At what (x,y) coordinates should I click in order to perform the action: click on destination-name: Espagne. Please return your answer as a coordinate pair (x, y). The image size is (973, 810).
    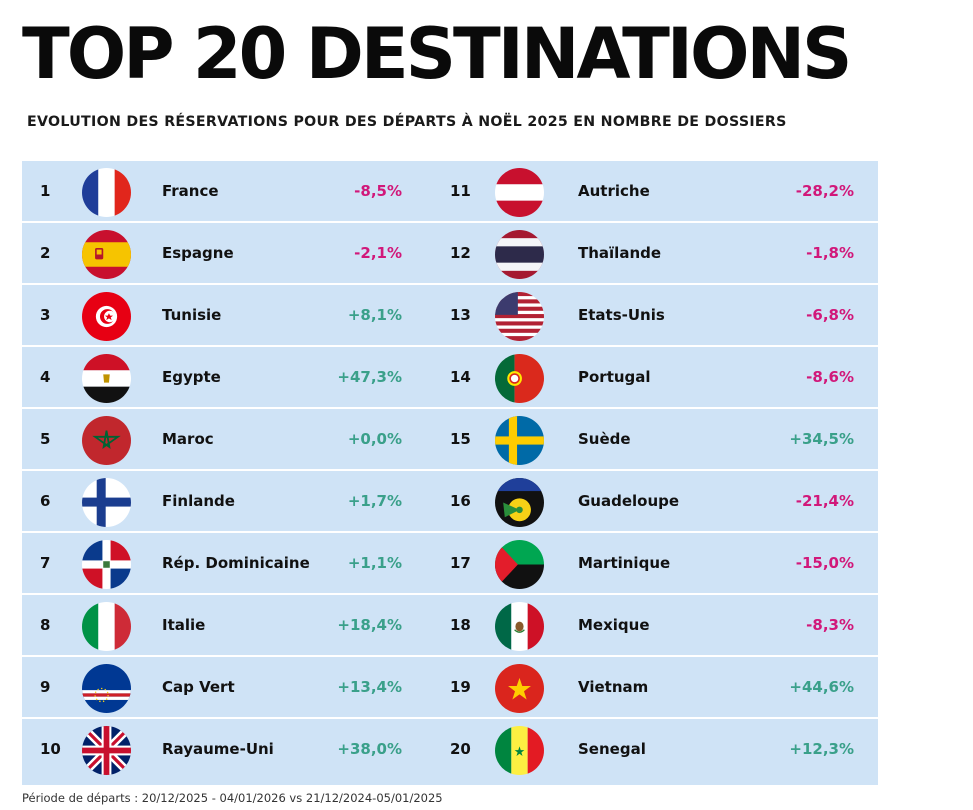
    Looking at the image, I should click on (198, 253).